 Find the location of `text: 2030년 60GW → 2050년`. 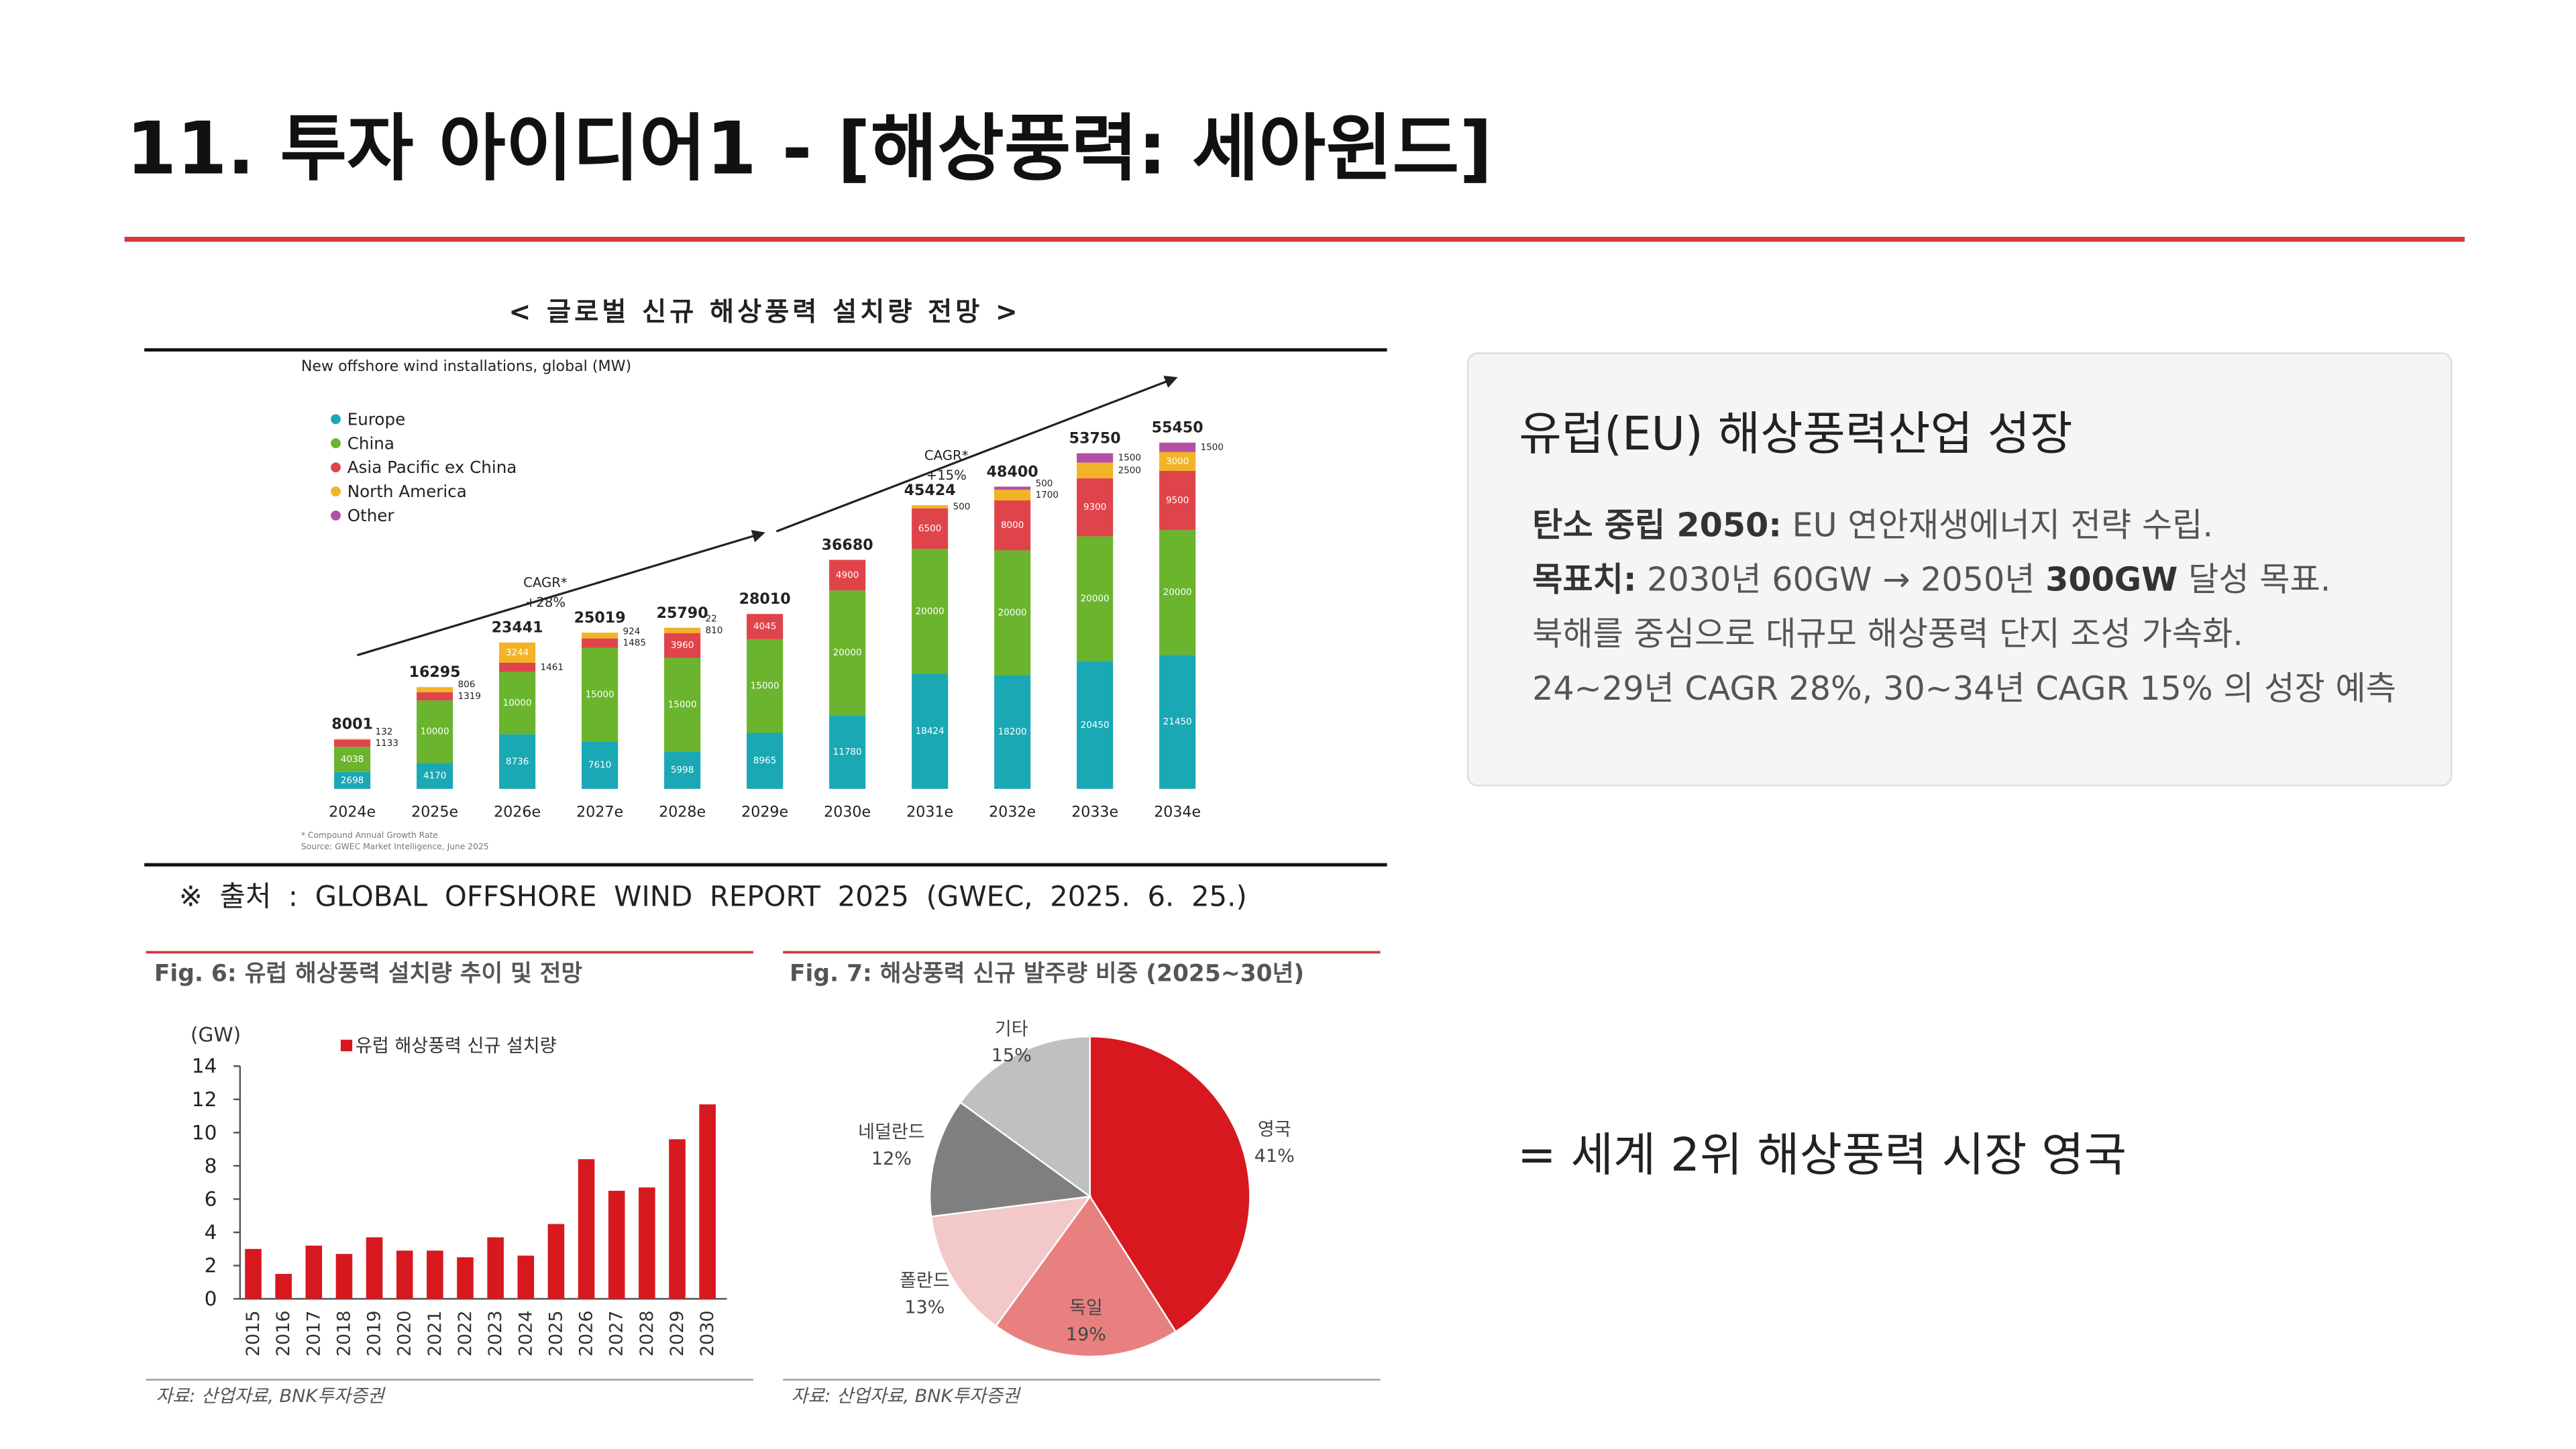

text: 2030년 60GW → 2050년 is located at coordinates (1841, 579).